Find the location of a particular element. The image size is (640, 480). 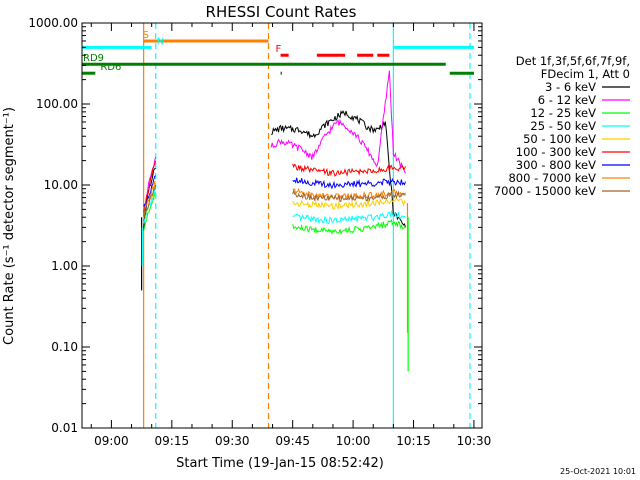

legend-entry-label-7: 800 - 7000 keV is located at coordinates (552, 178).